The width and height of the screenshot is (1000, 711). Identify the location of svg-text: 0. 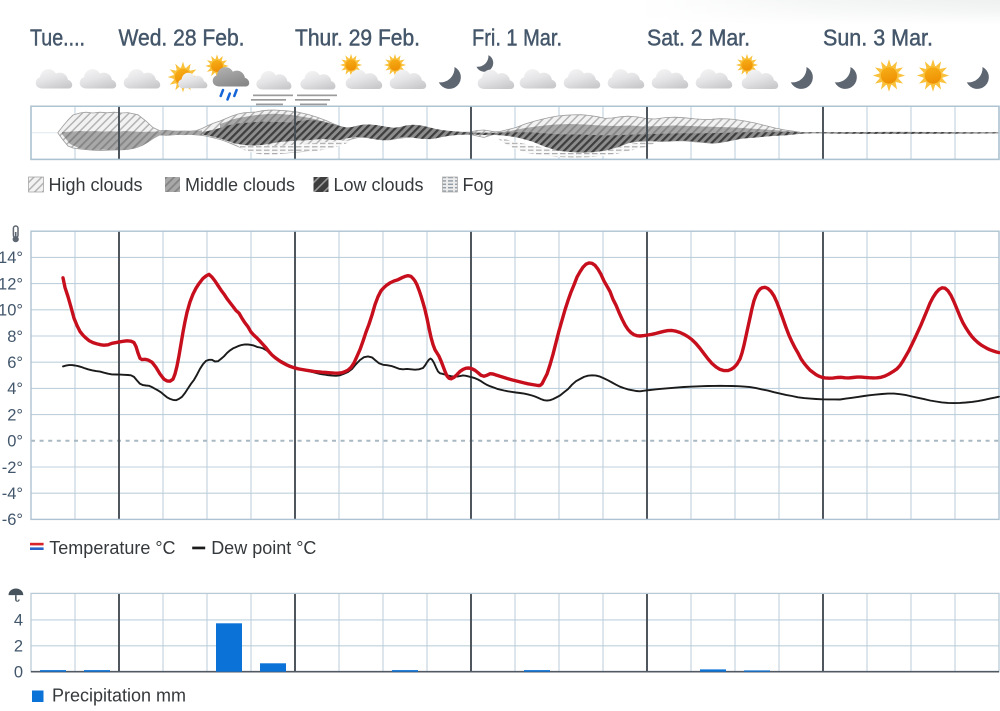
(18, 673).